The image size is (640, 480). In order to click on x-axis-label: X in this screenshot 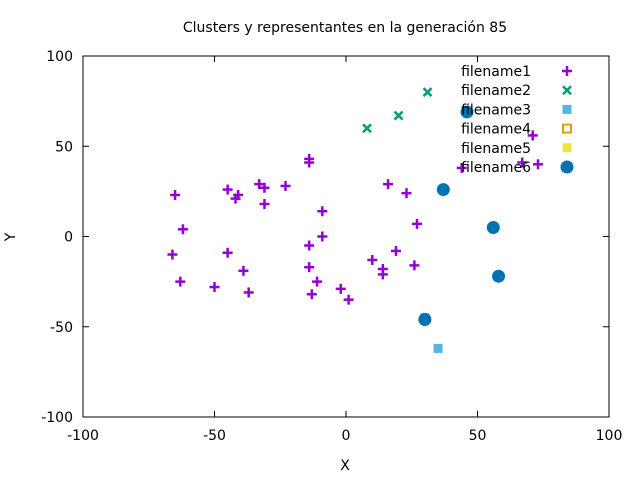, I will do `click(345, 466)`.